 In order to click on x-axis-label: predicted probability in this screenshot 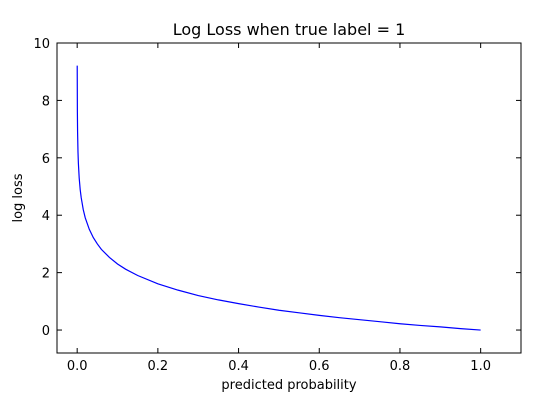, I will do `click(288, 385)`.